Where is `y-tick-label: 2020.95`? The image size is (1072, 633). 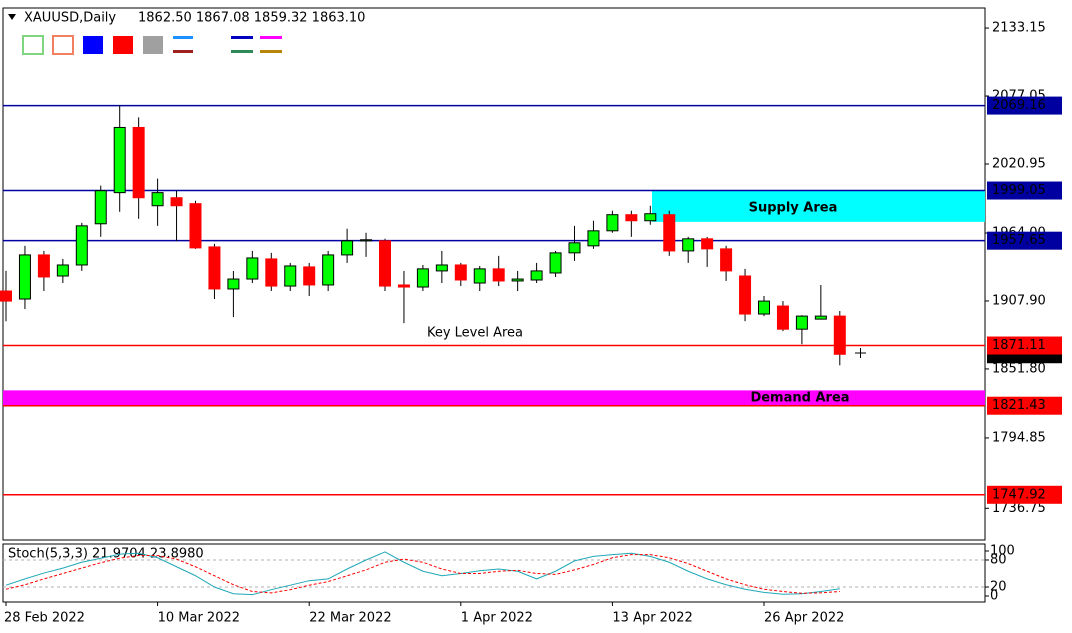
y-tick-label: 2020.95 is located at coordinates (1019, 163).